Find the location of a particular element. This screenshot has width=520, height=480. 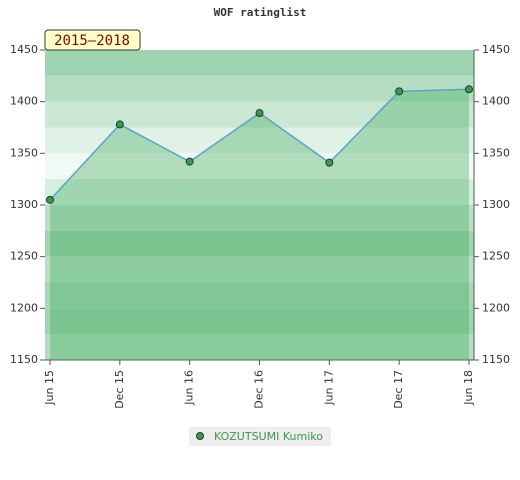

x-tick-label: Jun 17 is located at coordinates (328, 388).